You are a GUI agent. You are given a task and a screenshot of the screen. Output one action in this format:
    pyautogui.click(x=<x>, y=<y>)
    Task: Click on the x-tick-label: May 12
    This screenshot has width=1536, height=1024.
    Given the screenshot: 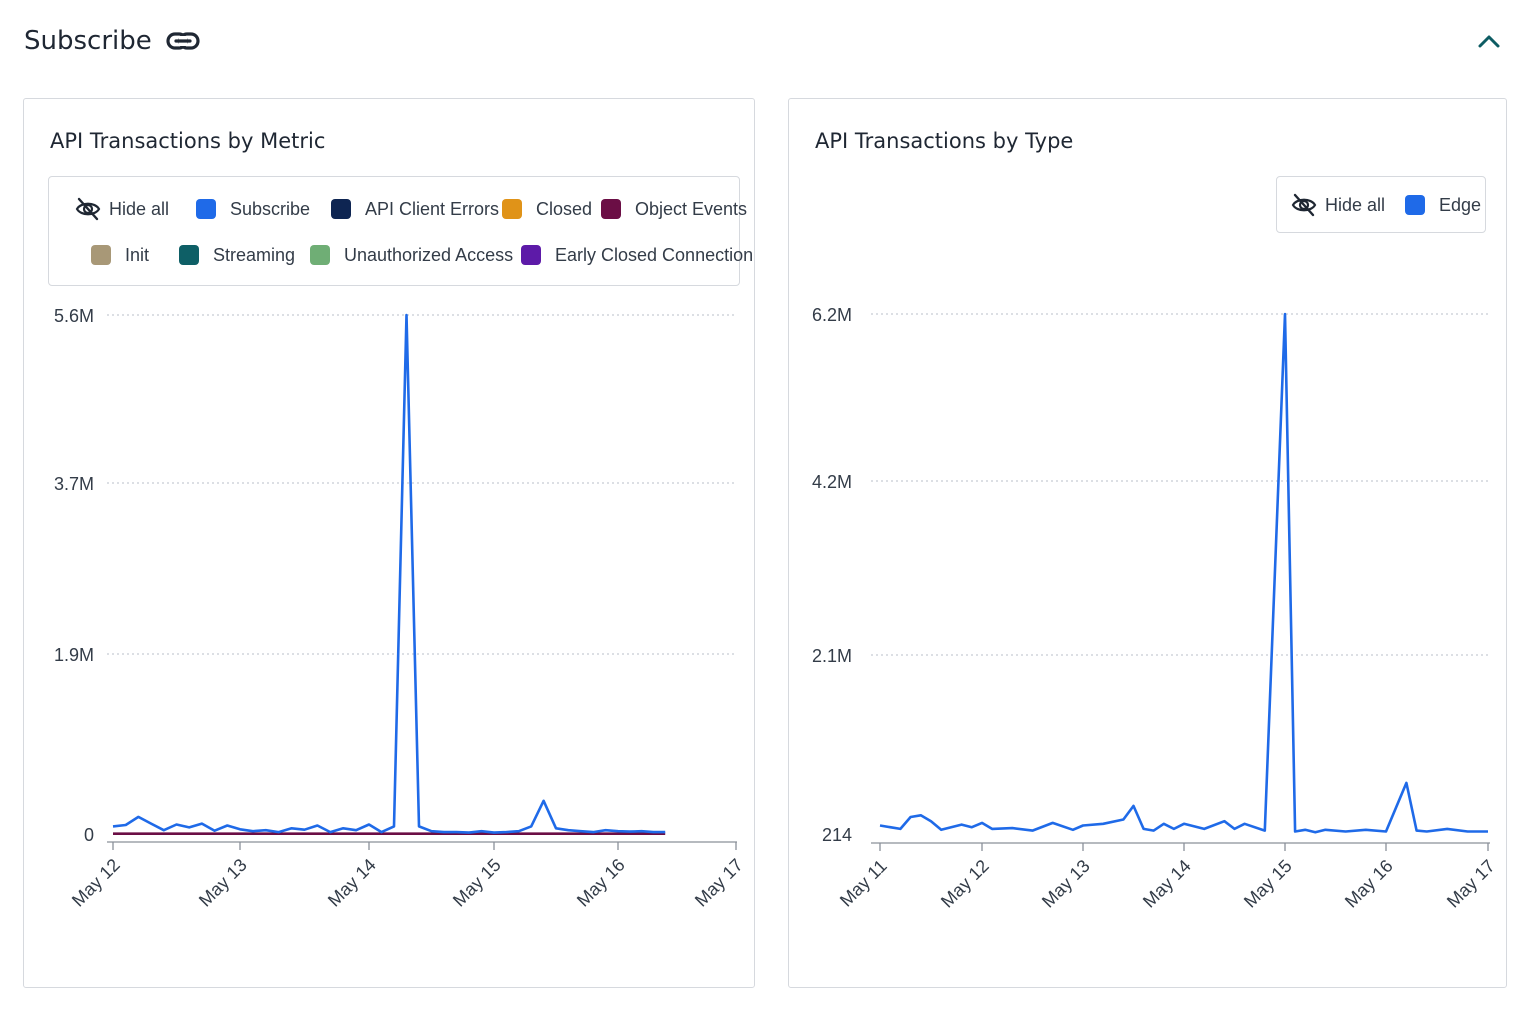 What is the action you would take?
    pyautogui.click(x=965, y=884)
    